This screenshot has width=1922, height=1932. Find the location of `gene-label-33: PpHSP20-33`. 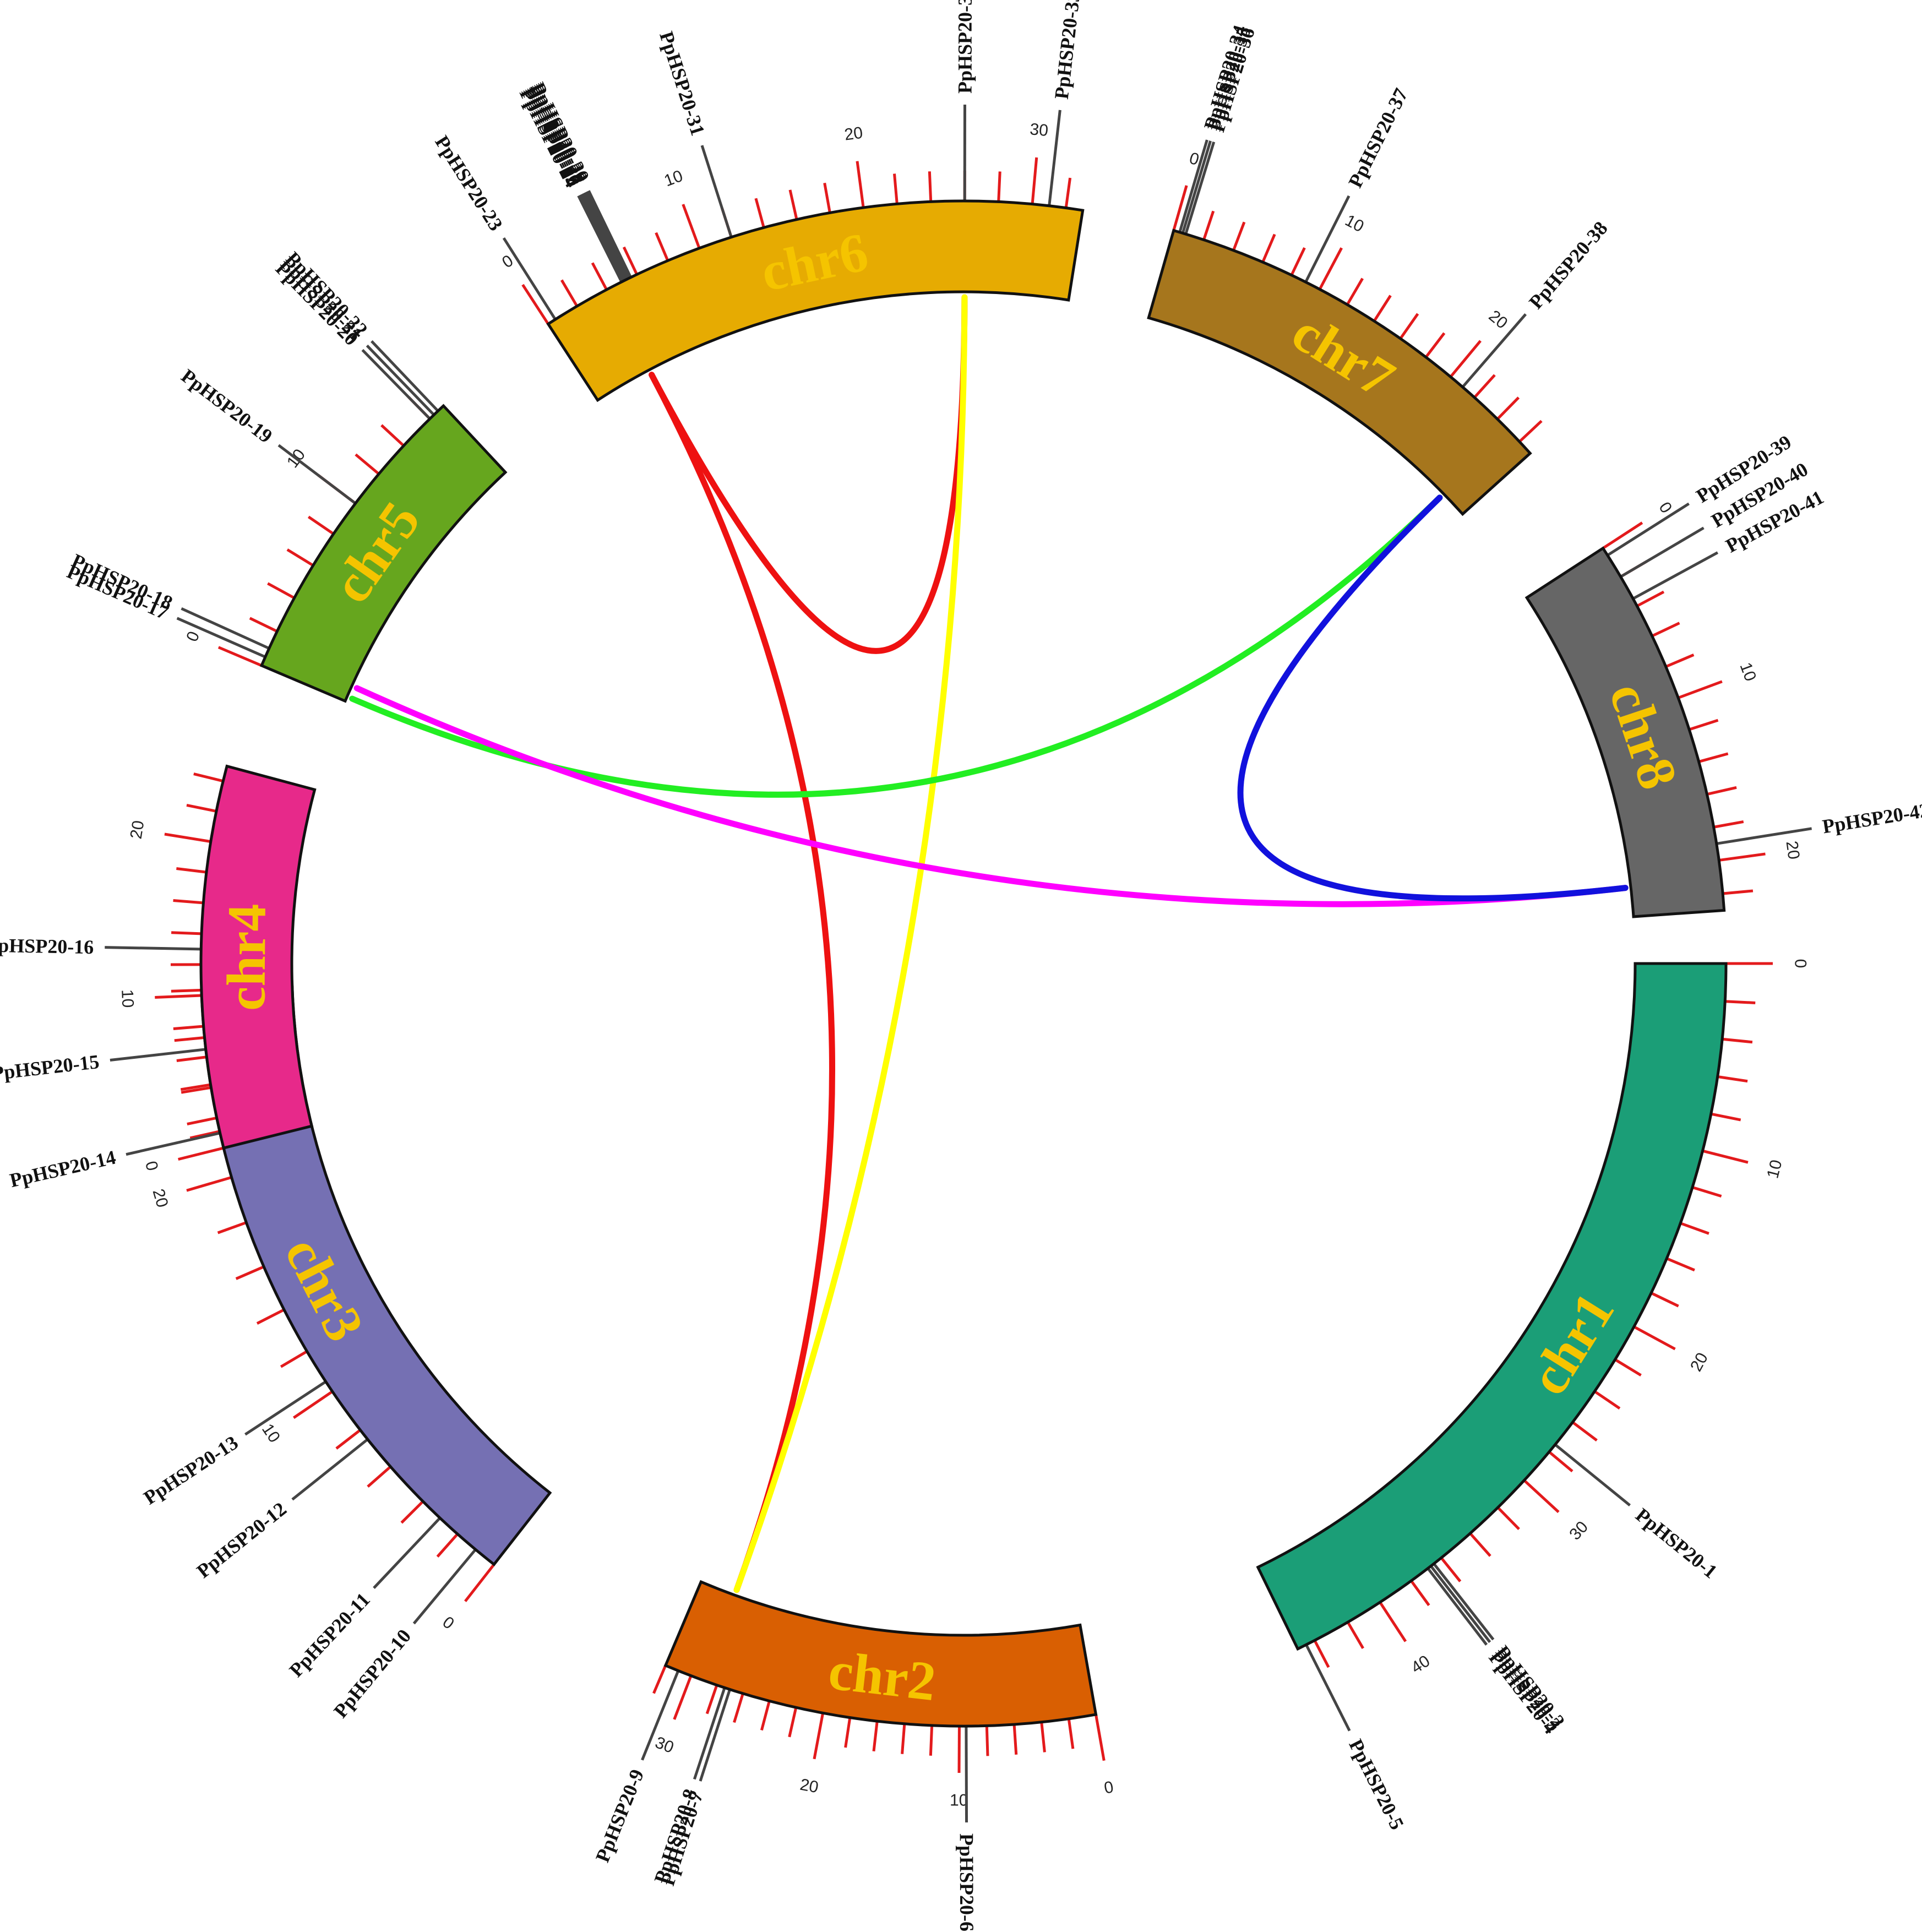

gene-label-33: PpHSP20-33 is located at coordinates (1068, 50).